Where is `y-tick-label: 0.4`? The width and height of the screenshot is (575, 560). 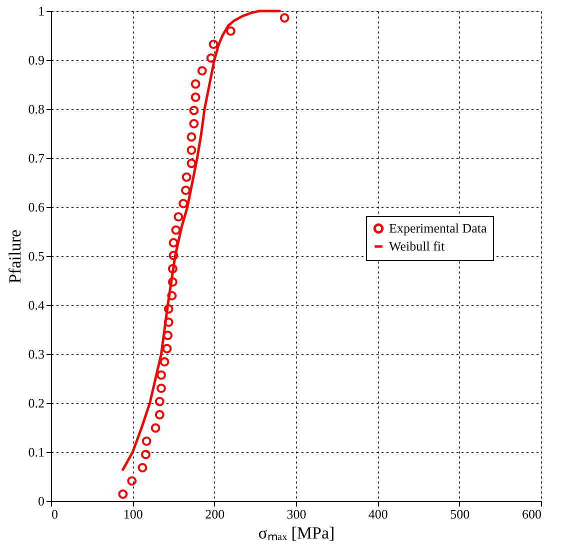
y-tick-label: 0.4 is located at coordinates (36, 305).